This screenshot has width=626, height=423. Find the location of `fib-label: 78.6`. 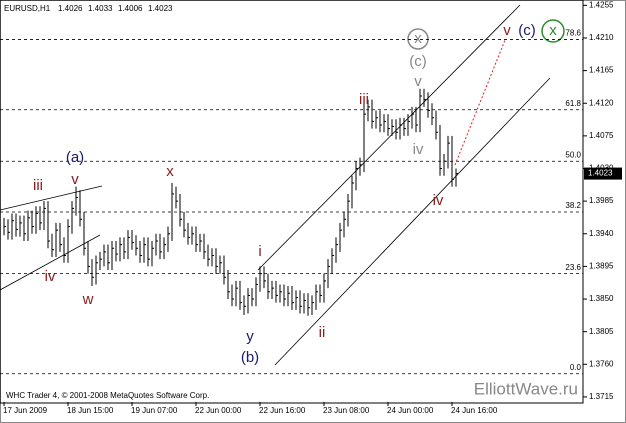

fib-label: 78.6 is located at coordinates (573, 33).